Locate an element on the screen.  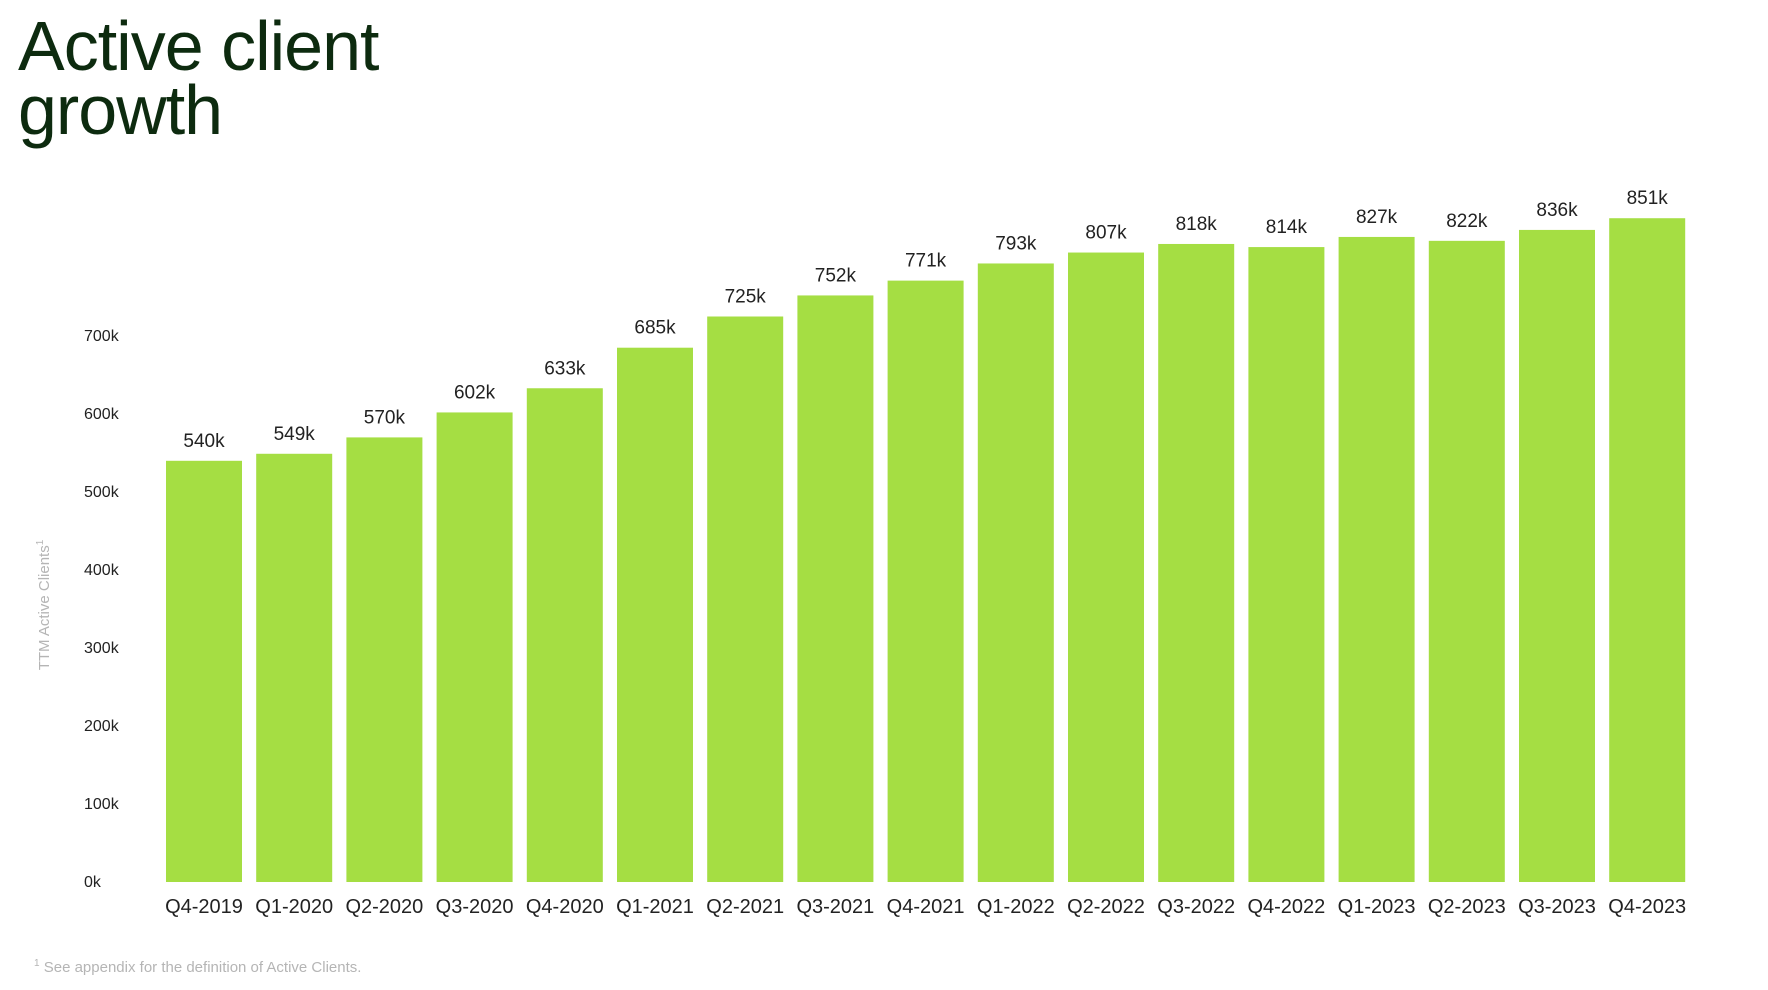
y-axis-label-text: TTM Active Clients is located at coordinates (44, 607).